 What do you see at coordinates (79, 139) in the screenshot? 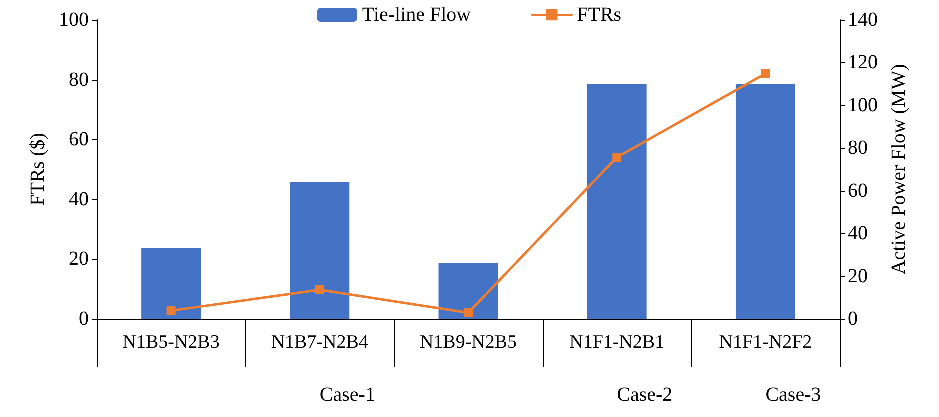
I see `y-tick-label: 60` at bounding box center [79, 139].